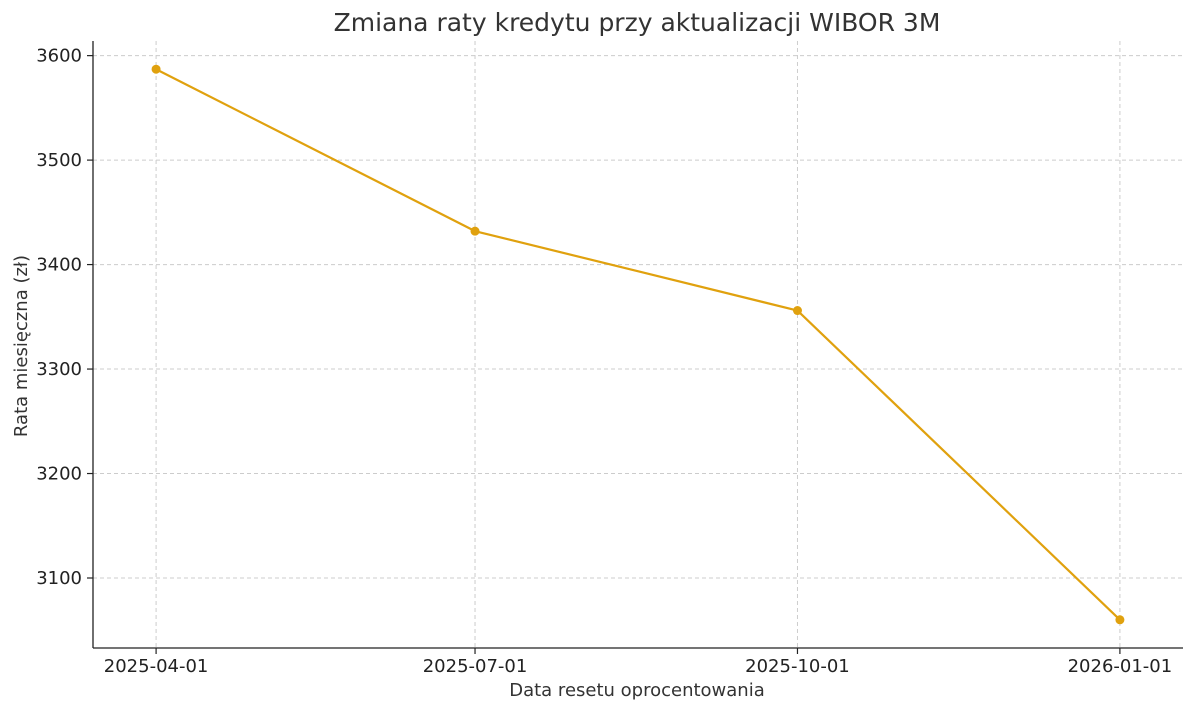 The height and width of the screenshot is (715, 1200). I want to click on y-tick-label: 3300, so click(59, 369).